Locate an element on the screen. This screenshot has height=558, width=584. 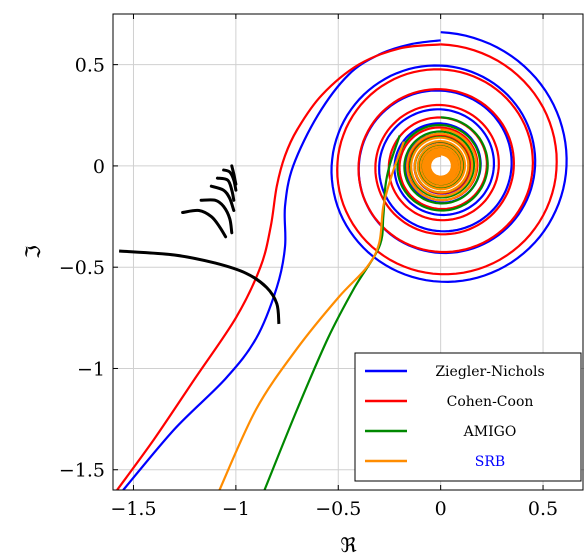
legend-label: Ziegler-Nichols is located at coordinates (489, 372).